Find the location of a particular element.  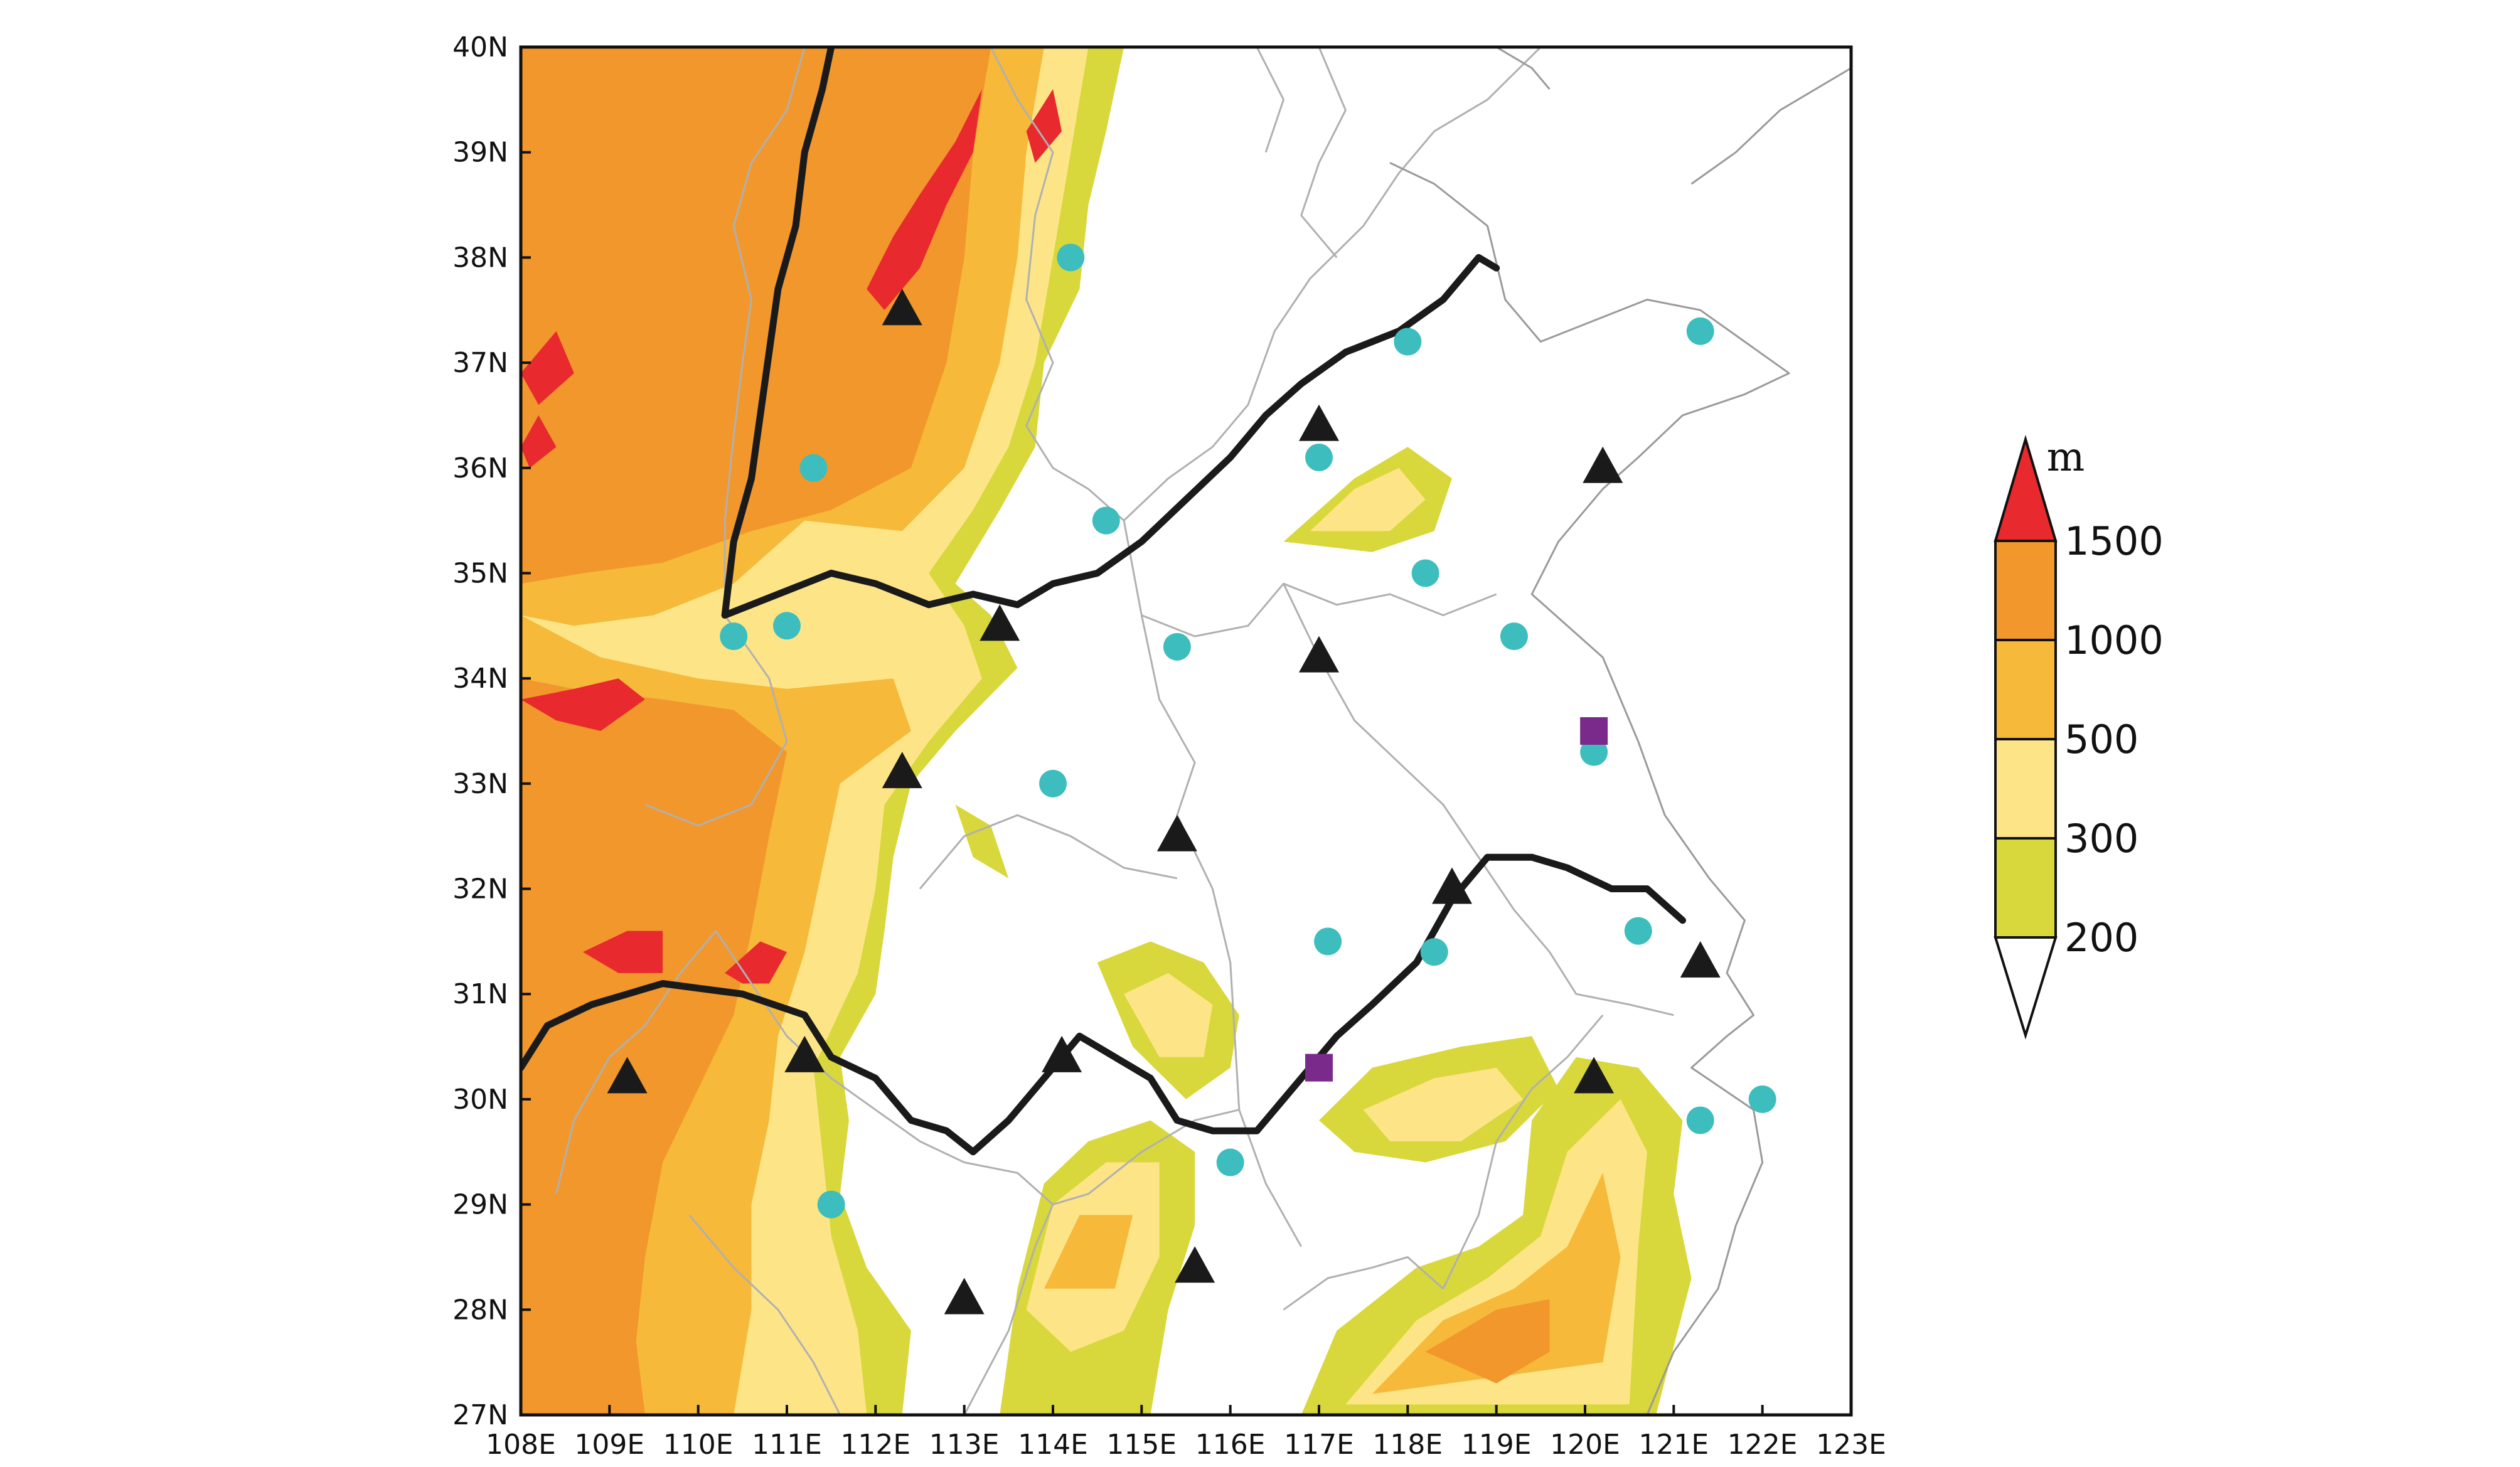

x-tick-label: 119E is located at coordinates (1496, 1445).